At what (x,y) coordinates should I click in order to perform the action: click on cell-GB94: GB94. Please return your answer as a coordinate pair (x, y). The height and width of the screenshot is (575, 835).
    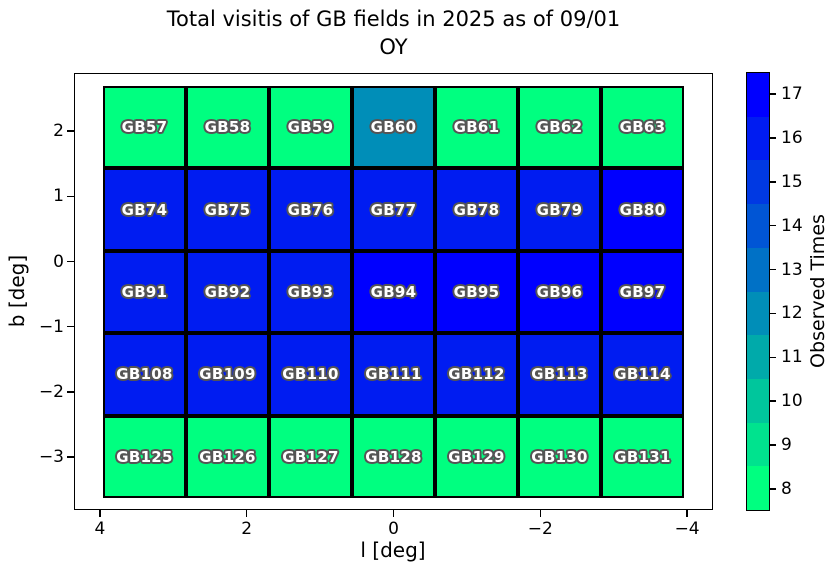
    Looking at the image, I should click on (393, 292).